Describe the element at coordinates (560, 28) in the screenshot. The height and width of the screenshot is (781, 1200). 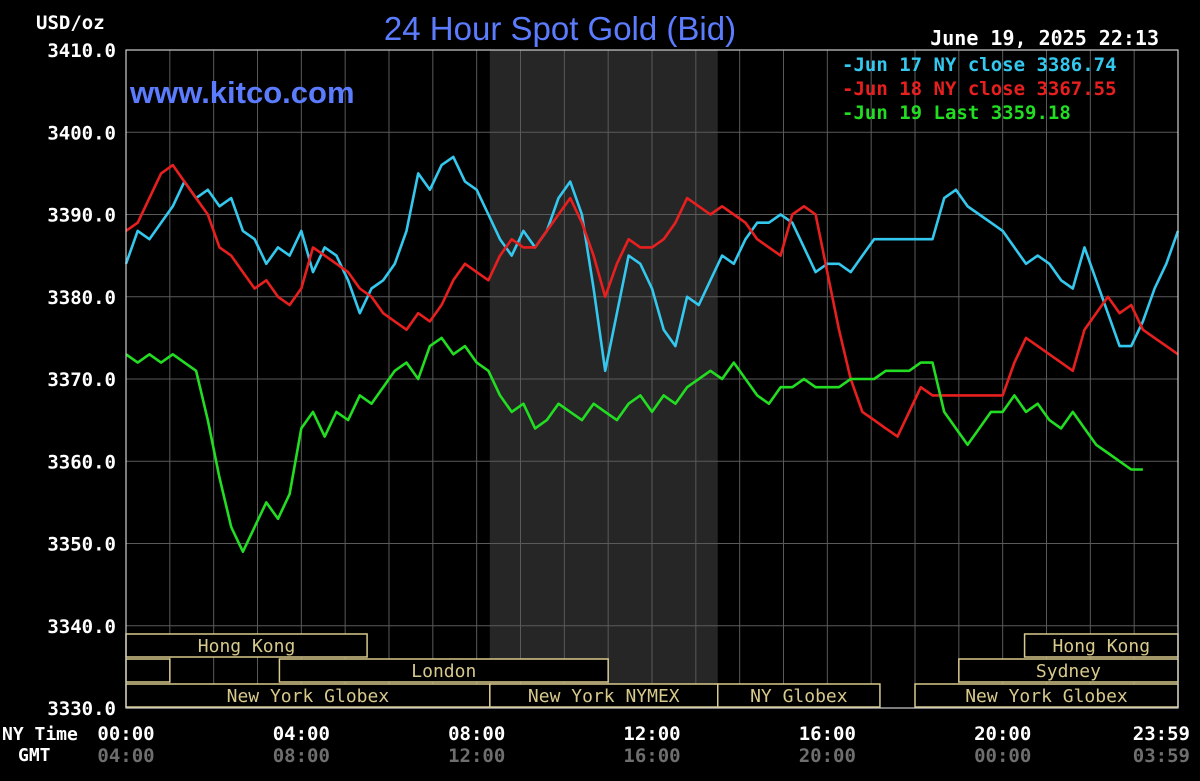
I see `chart-title: 24 Hour Spot Gold (Bid)` at that location.